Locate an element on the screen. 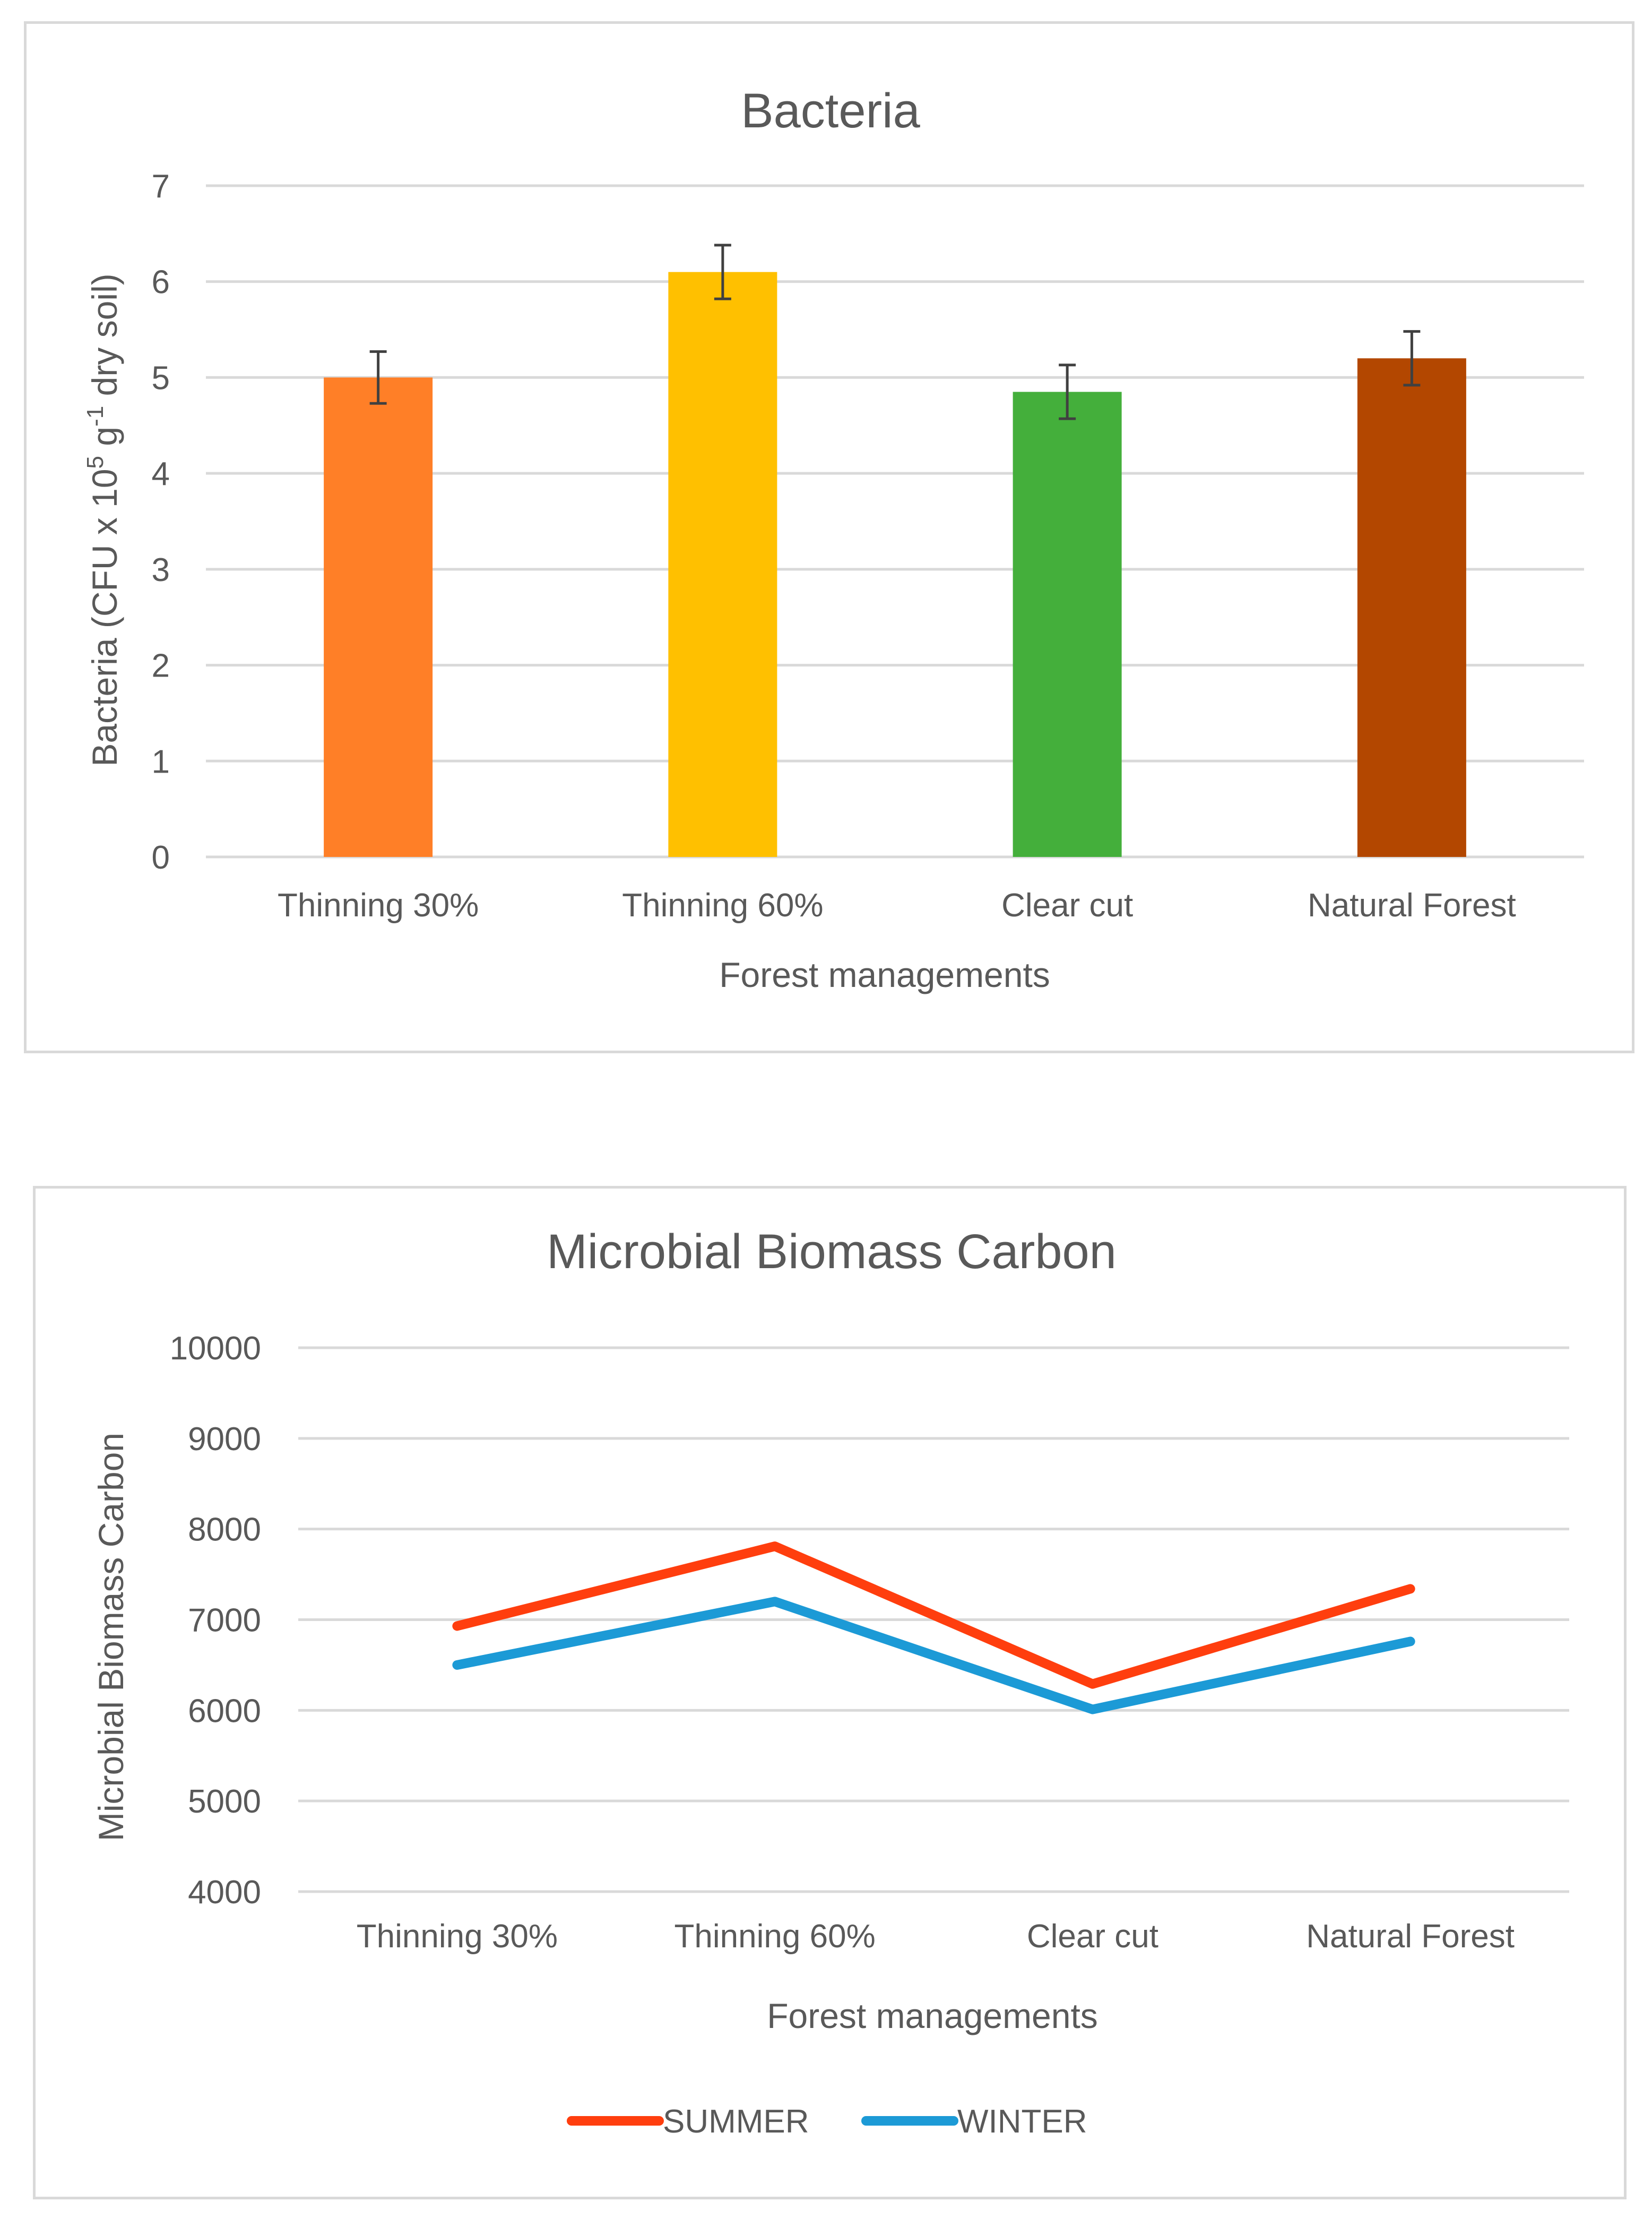  mbc-y-tick-label: 10000 is located at coordinates (215, 1348).